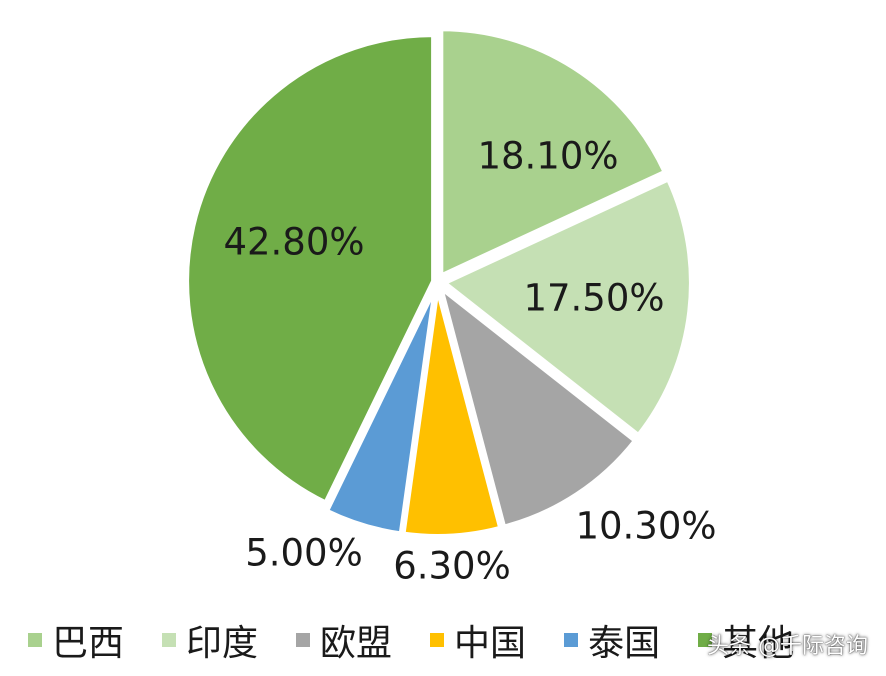  Describe the element at coordinates (304, 553) in the screenshot. I see `slice-data-label: 5.00%` at that location.